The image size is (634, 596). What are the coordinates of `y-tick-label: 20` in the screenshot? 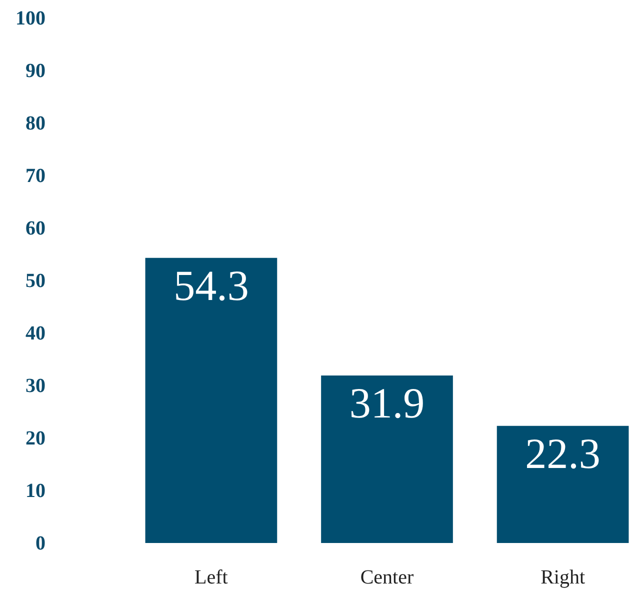 It's located at (36, 439).